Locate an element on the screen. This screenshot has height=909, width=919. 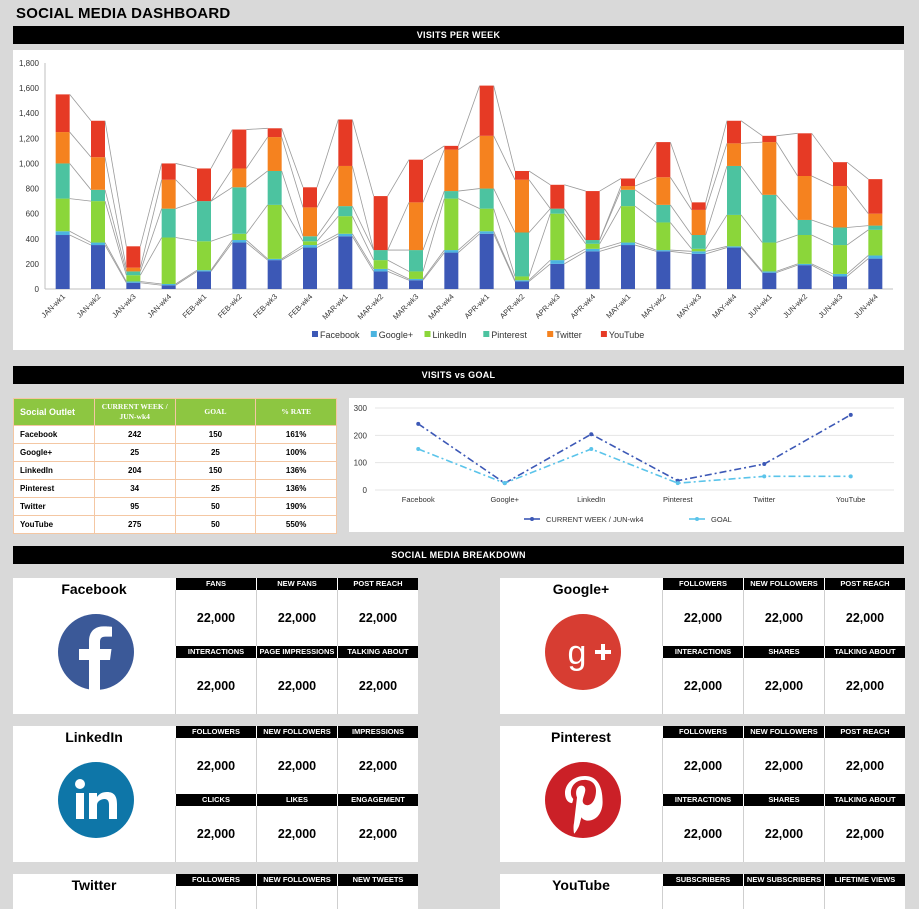
bar-linkedin-mar-wk4 is located at coordinates (451, 224).